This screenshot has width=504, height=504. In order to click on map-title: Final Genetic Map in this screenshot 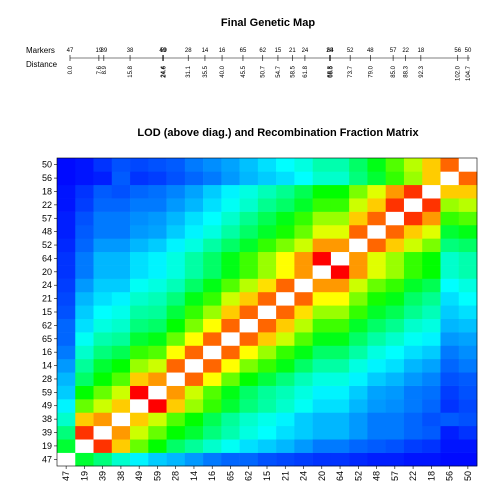, I will do `click(268, 23)`.